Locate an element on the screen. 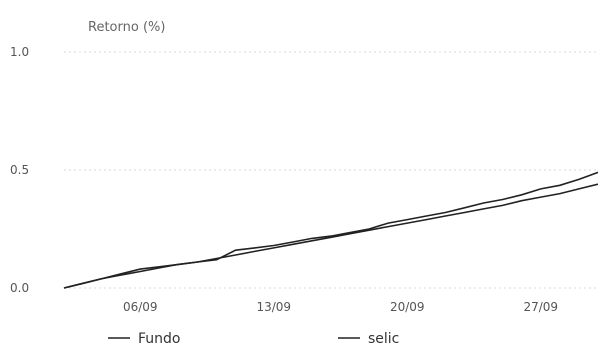 Image resolution: width=598 pixels, height=346 pixels. legend-item-fundo: Fundo is located at coordinates (144, 338).